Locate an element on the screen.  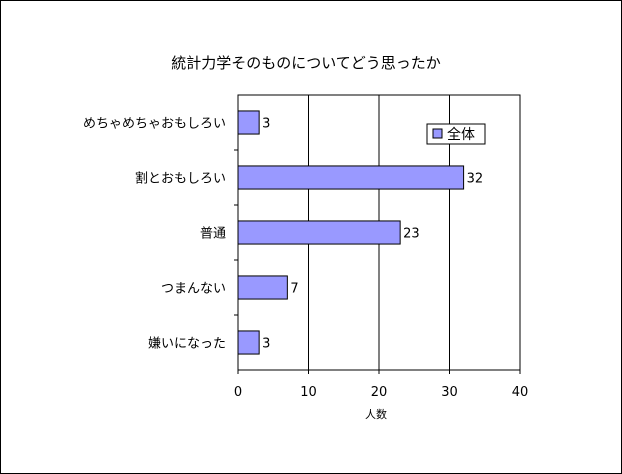
data-label-2: 23 is located at coordinates (411, 234).